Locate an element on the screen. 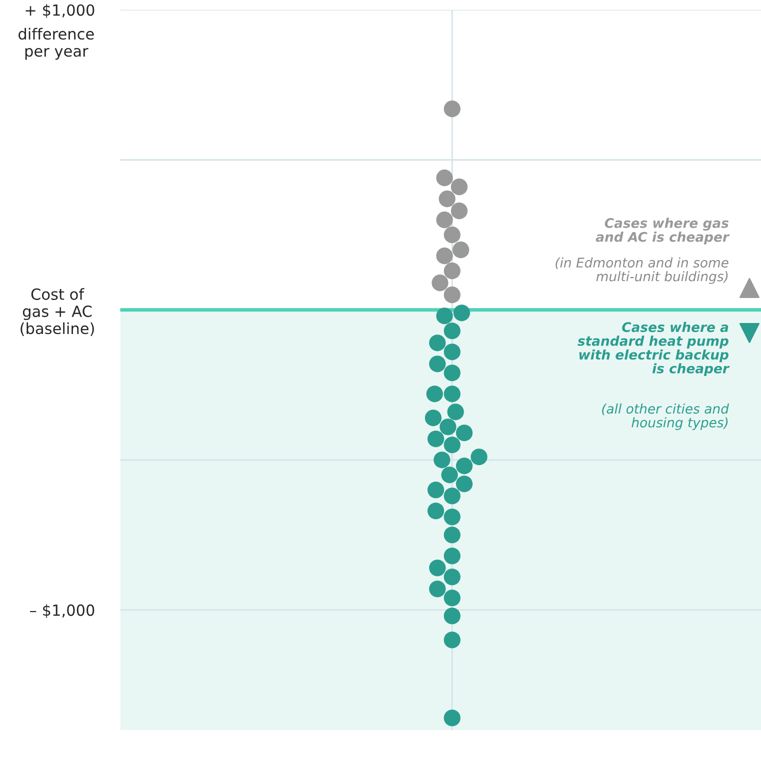  y-tick-label: + $1,000 is located at coordinates (60, 11).